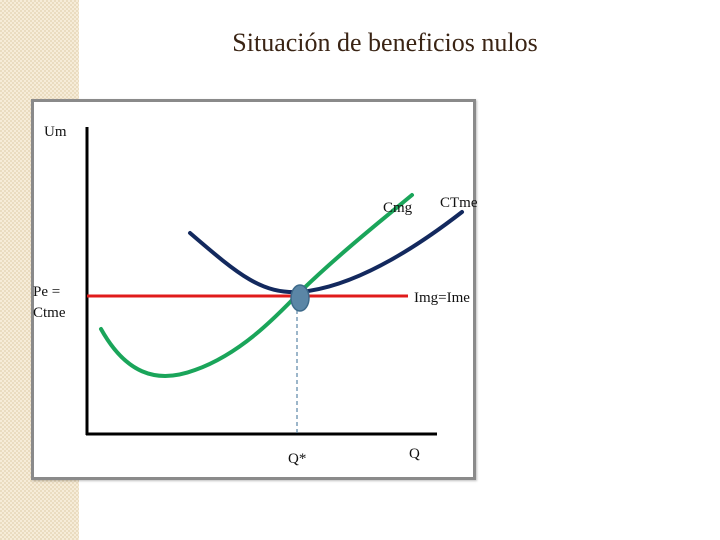 The height and width of the screenshot is (540, 720). I want to click on price-label-line1: Pe =, so click(46, 292).